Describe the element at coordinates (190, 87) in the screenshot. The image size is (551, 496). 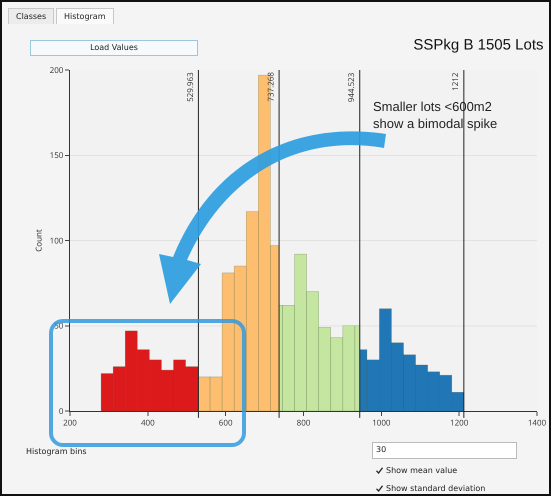
I see `ref-line-label: 529.963` at that location.